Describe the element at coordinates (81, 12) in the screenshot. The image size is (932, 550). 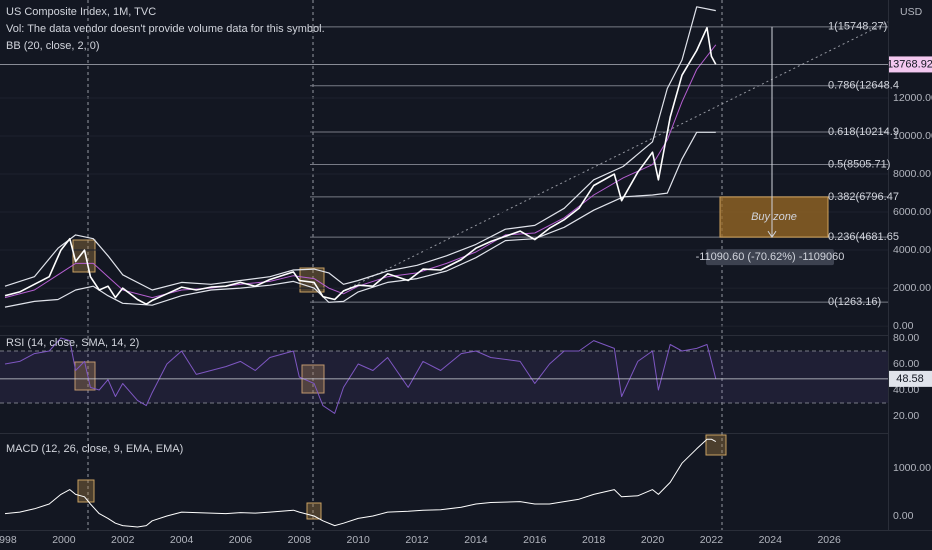
I see `chart-title: US Composite Index, 1M, TVC` at that location.